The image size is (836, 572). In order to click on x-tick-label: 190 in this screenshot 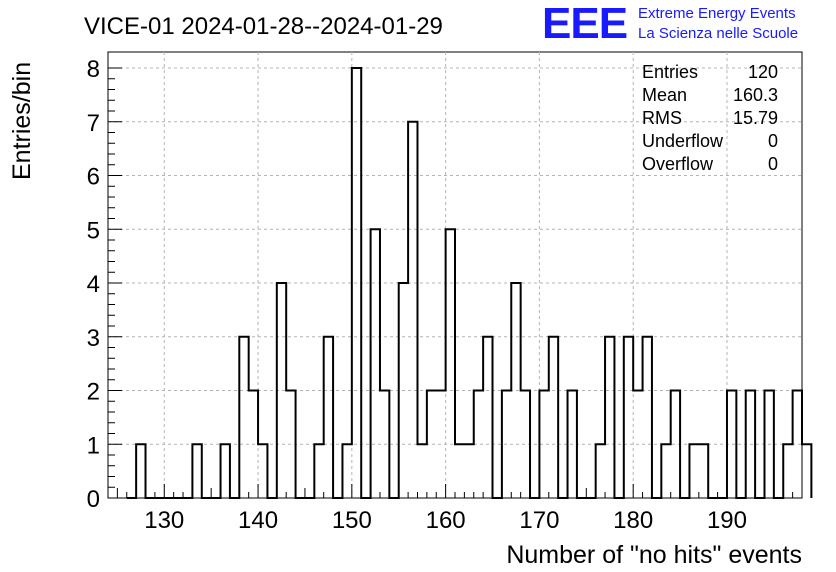, I will do `click(727, 520)`.